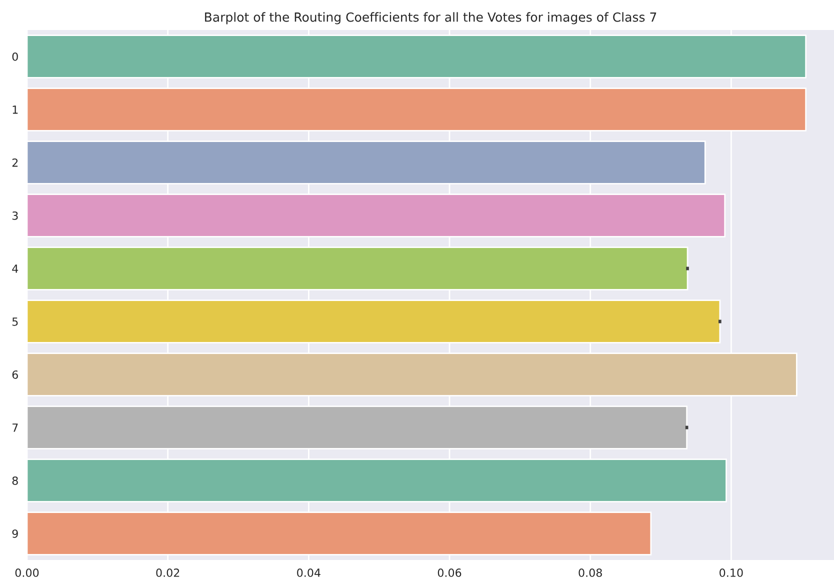 The height and width of the screenshot is (581, 834). Describe the element at coordinates (15, 215) in the screenshot. I see `y-tick-label: 3` at that location.